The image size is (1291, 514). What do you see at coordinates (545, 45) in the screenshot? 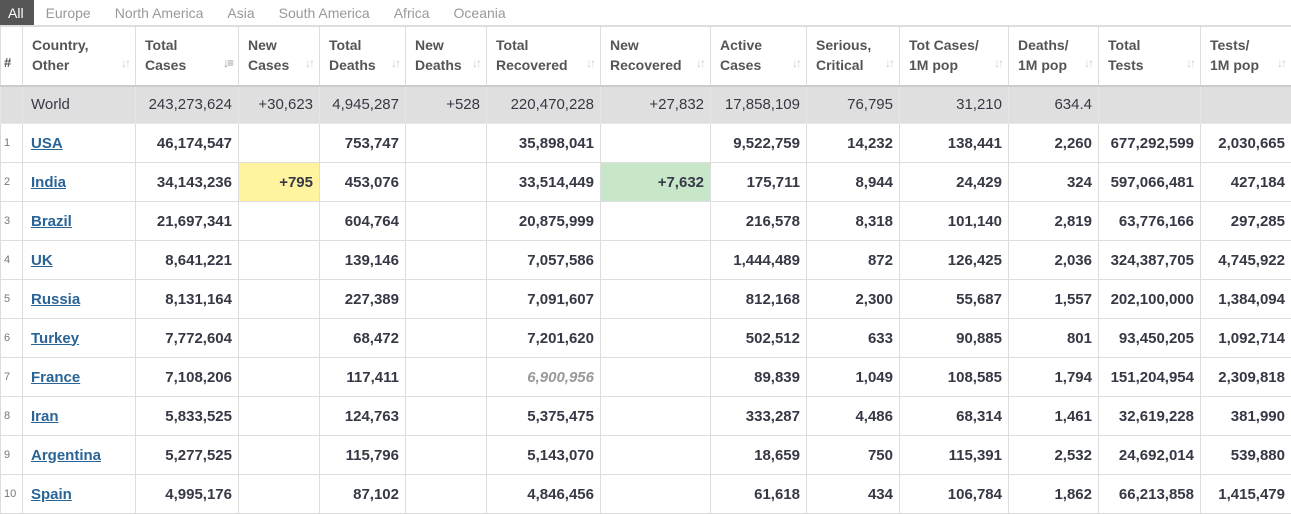
I see `header-label-line1: Total` at bounding box center [545, 45].